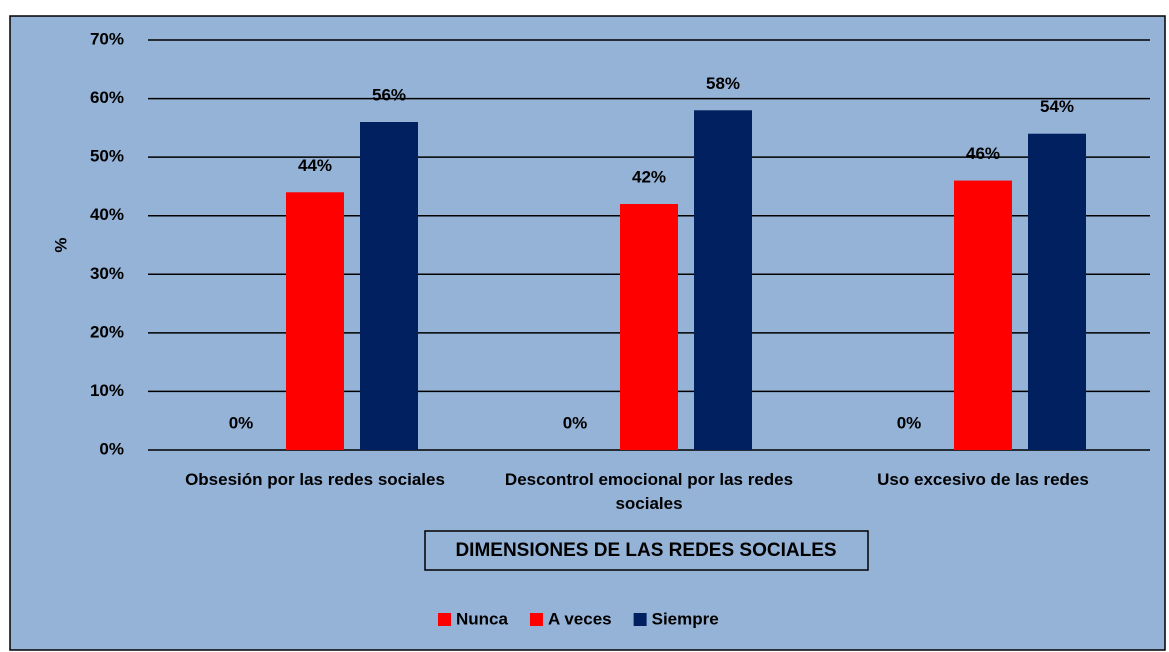  What do you see at coordinates (111, 448) in the screenshot?
I see `y-tick-label: 0%` at bounding box center [111, 448].